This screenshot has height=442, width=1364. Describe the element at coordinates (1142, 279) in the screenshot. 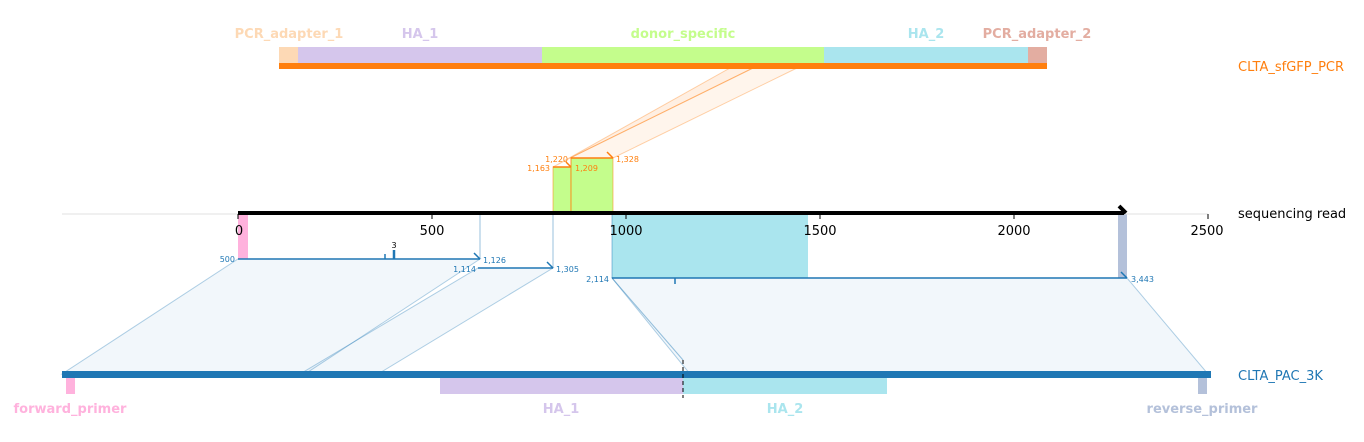

I see `bottom-alignment-end-3: 3,443` at that location.